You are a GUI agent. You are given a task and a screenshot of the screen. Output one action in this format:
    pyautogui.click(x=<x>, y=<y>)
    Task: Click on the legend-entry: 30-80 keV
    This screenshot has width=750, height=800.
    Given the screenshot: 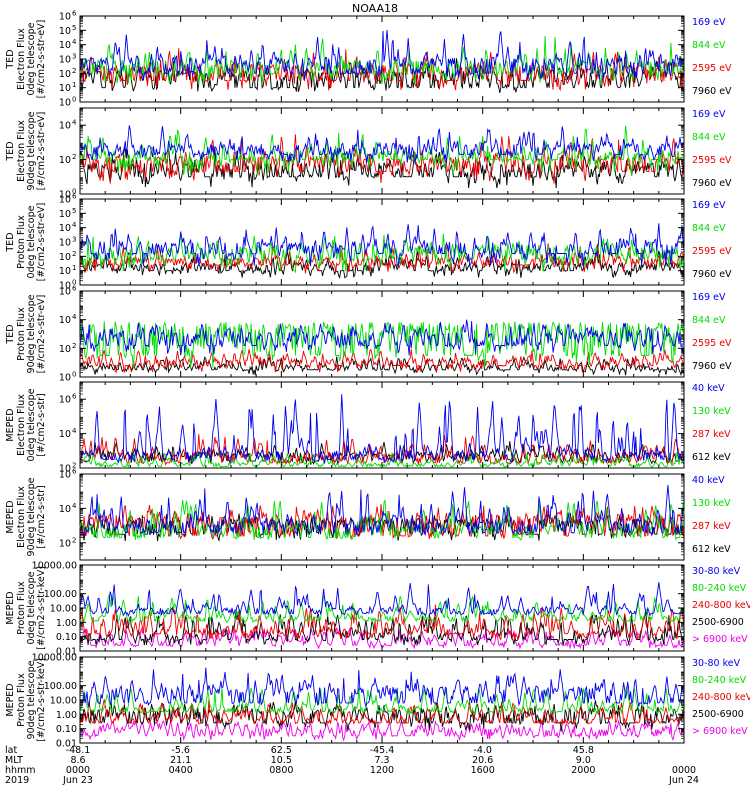 What is the action you would take?
    pyautogui.click(x=716, y=663)
    